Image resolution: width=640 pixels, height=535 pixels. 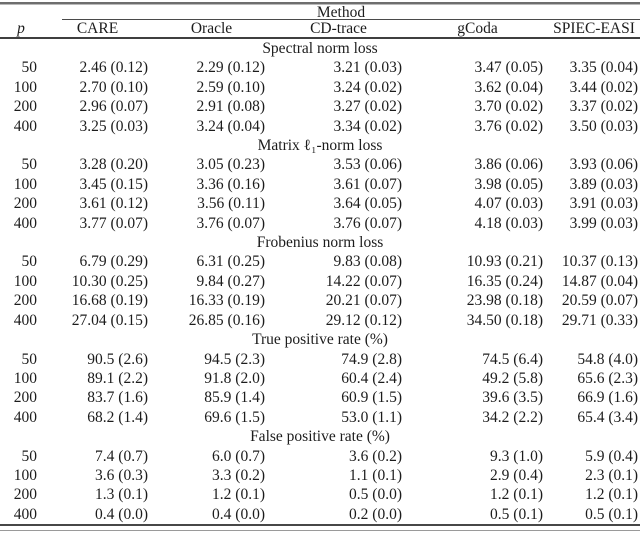 What do you see at coordinates (230, 87) in the screenshot?
I see `value-cell: 2.59 (0.10)` at bounding box center [230, 87].